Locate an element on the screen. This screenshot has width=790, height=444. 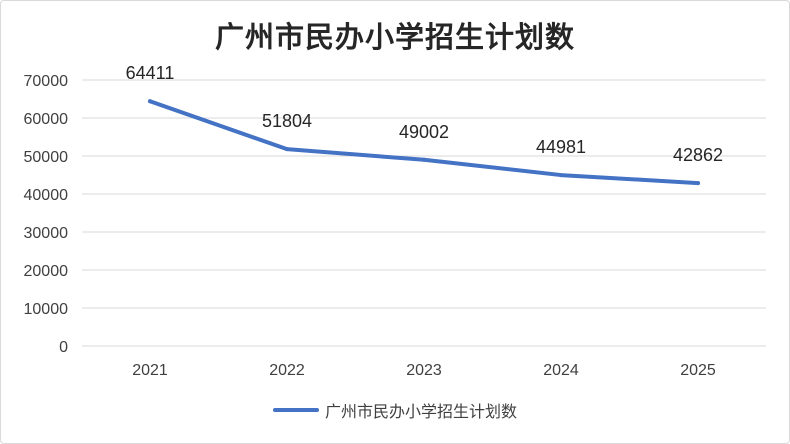
x-axis-ticks: 2021 2022 2023 2024 2025 is located at coordinates (424, 370).